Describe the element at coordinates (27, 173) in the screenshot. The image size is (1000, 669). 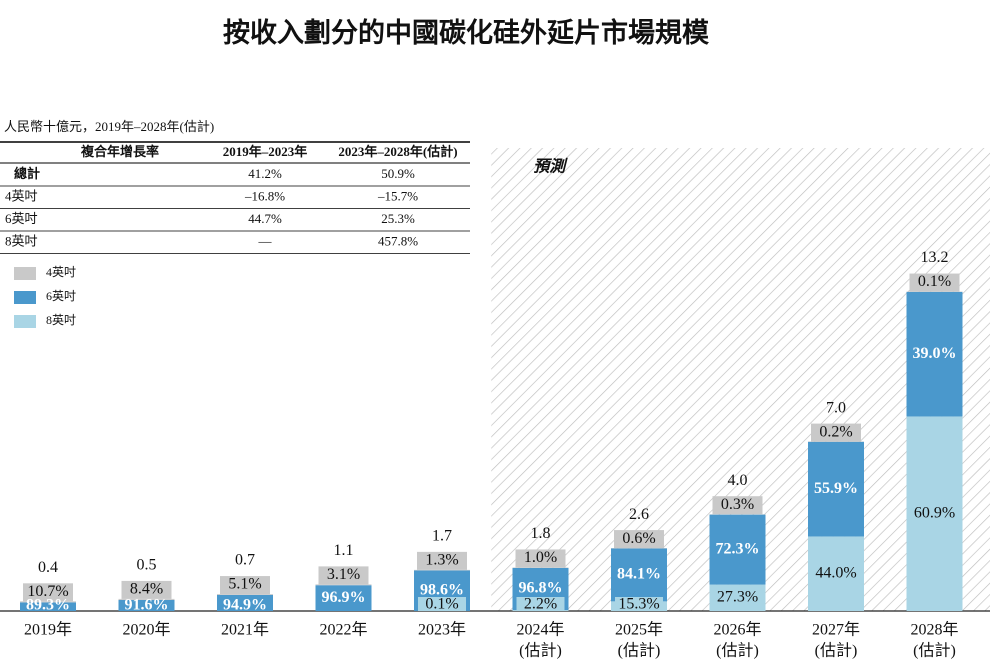
I see `table-cell: 總計` at that location.